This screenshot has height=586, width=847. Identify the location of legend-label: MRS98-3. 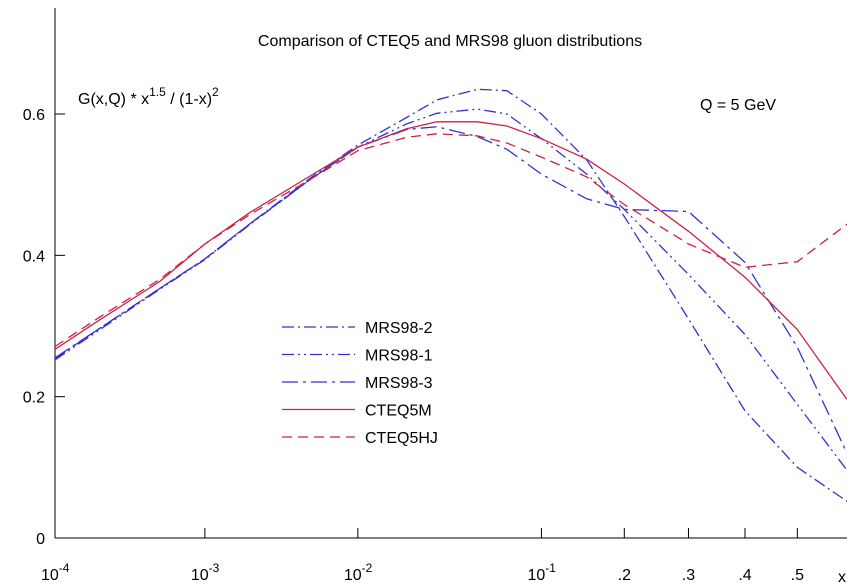
(399, 383).